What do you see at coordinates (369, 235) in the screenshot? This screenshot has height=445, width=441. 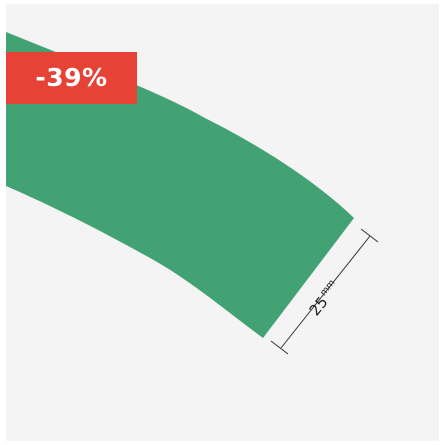 I see `dimension-tick-top` at bounding box center [369, 235].